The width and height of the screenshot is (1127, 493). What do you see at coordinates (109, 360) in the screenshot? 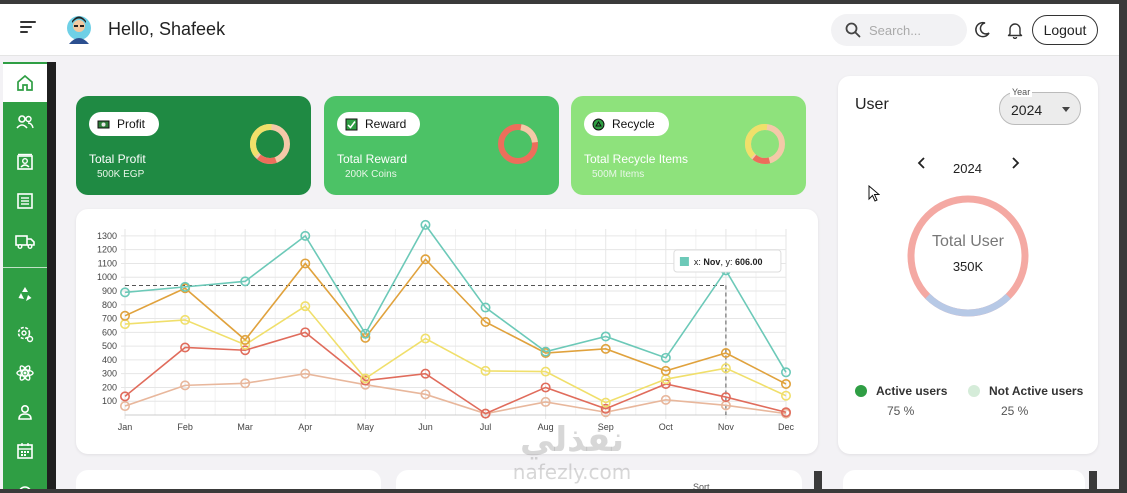
I see `y-tick-label: 400` at bounding box center [109, 360].